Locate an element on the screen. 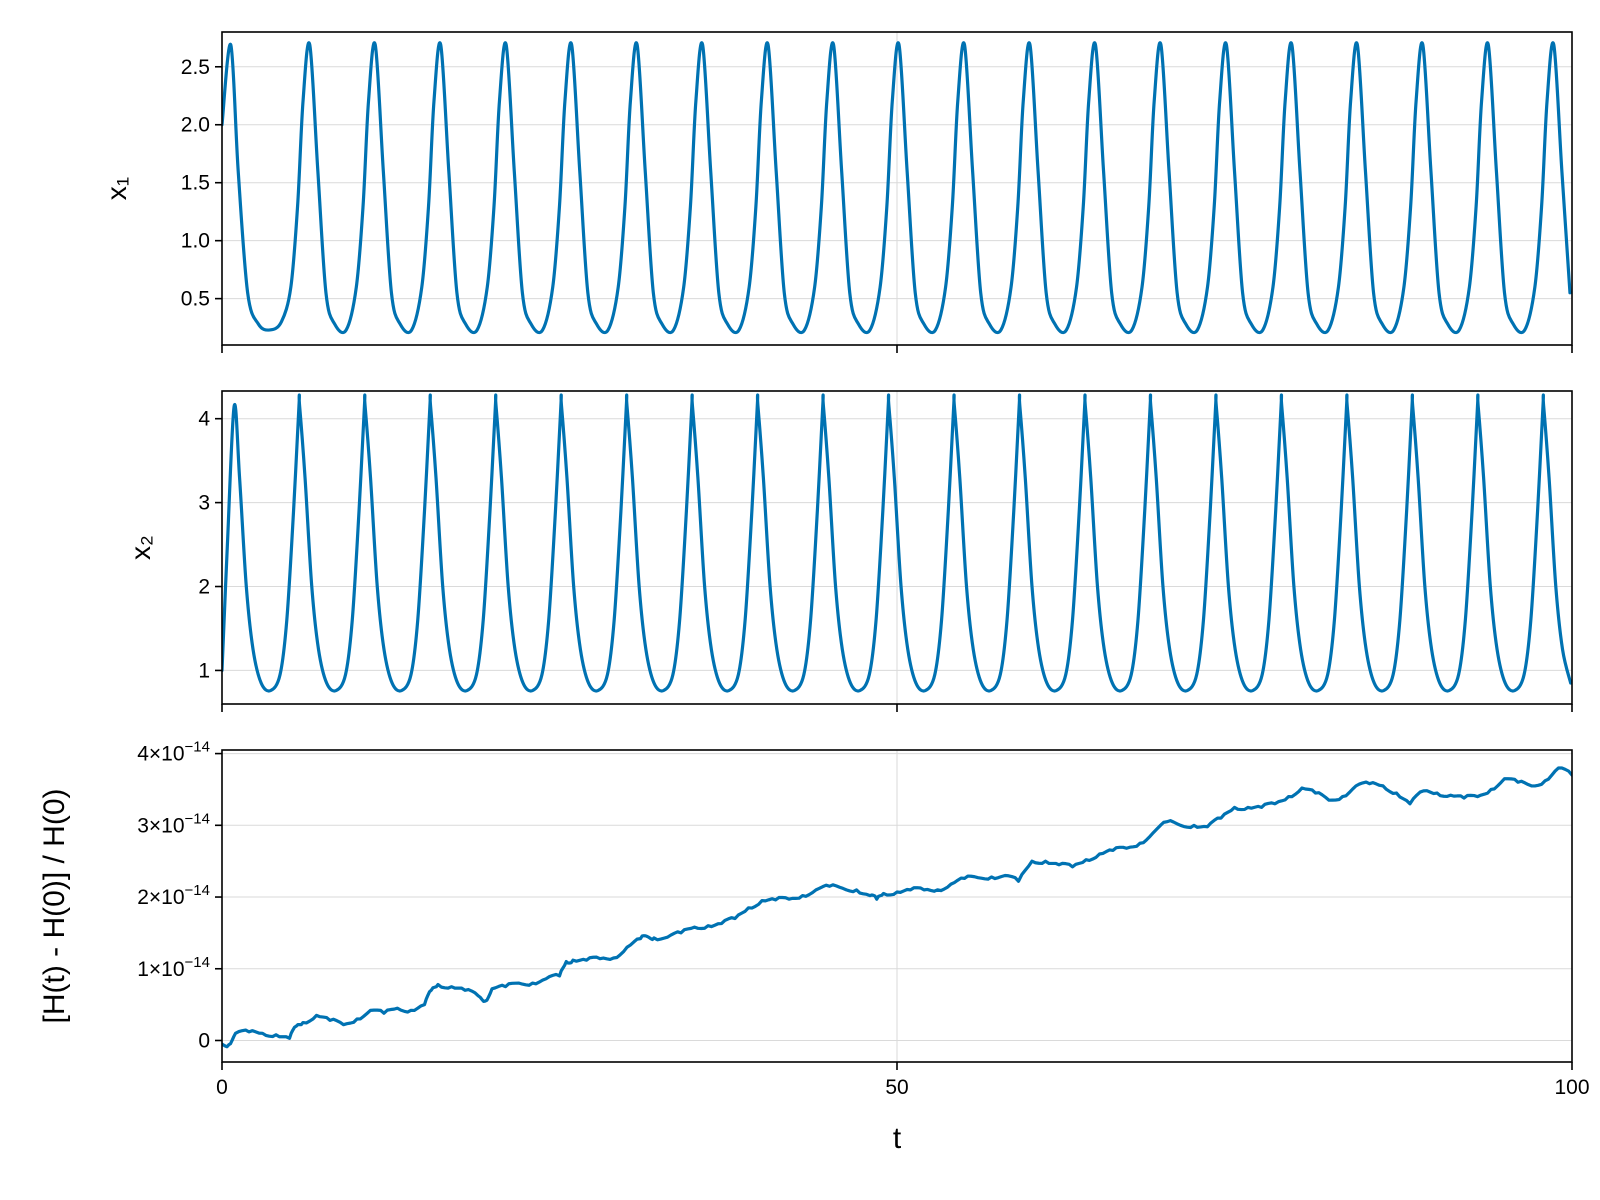  y-tick-label: 3×10⁻¹⁴ is located at coordinates (173, 823).